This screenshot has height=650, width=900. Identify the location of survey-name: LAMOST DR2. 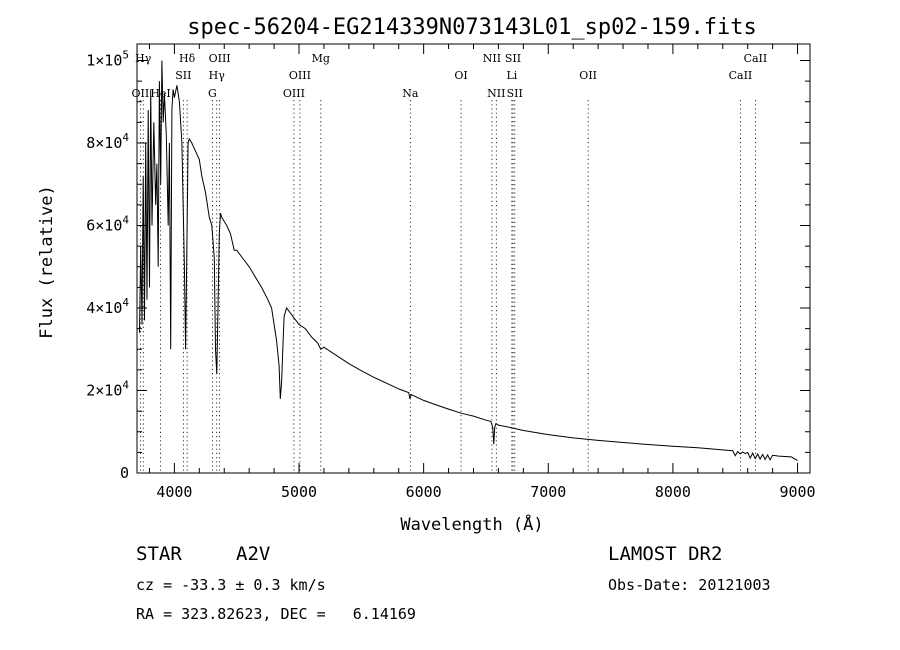
(665, 554).